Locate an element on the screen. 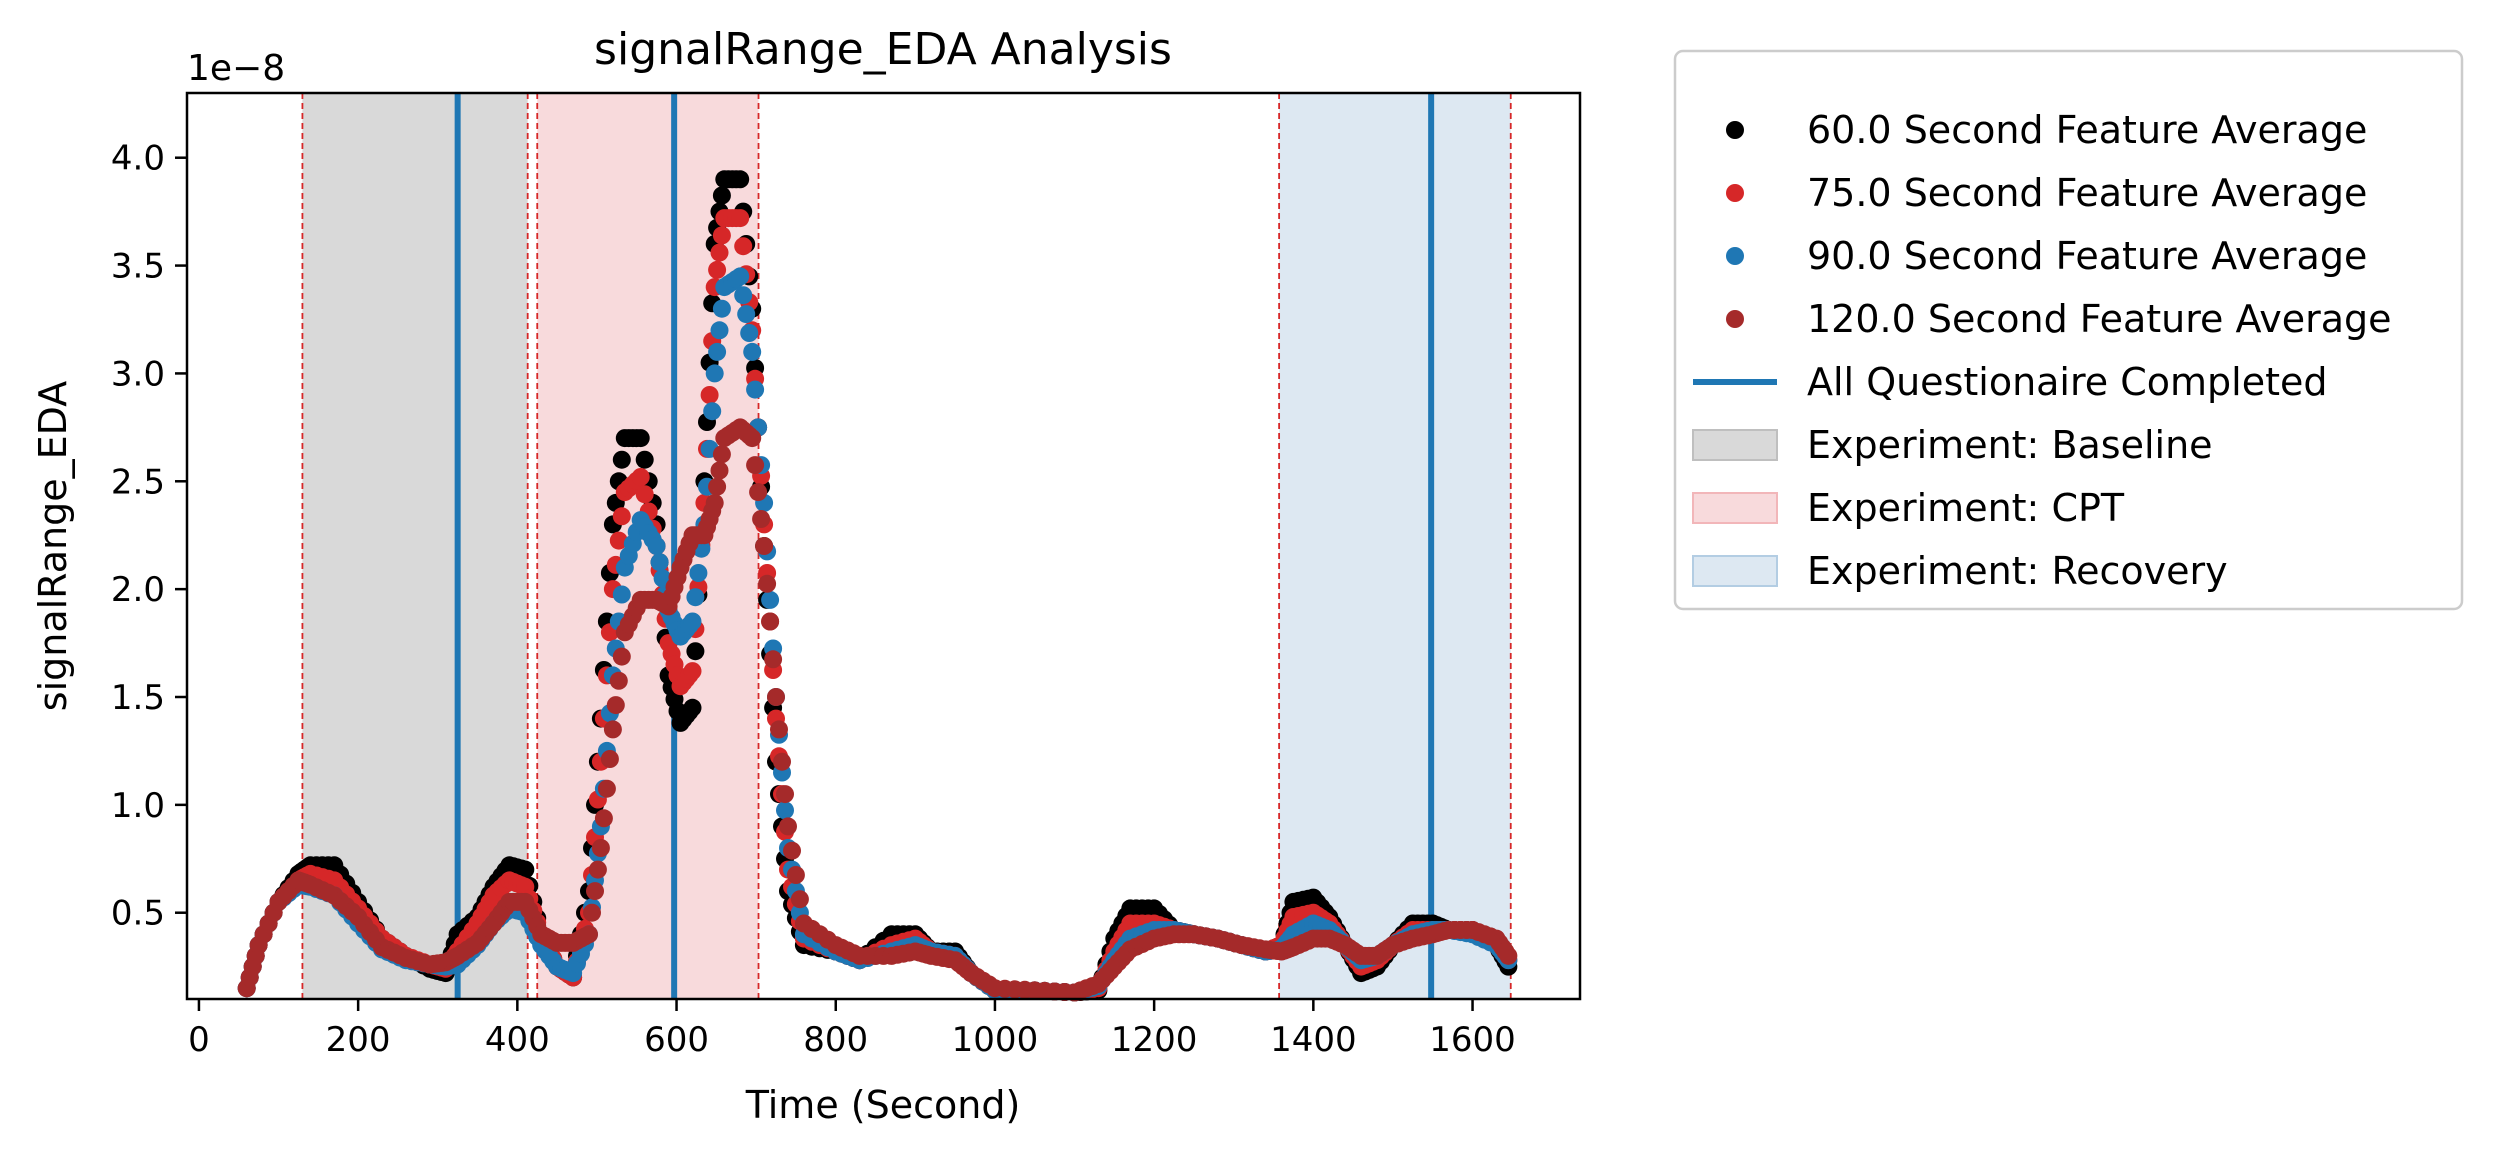 The width and height of the screenshot is (2493, 1162). legend-label: 60.0 Second Feature Average is located at coordinates (2087, 130).